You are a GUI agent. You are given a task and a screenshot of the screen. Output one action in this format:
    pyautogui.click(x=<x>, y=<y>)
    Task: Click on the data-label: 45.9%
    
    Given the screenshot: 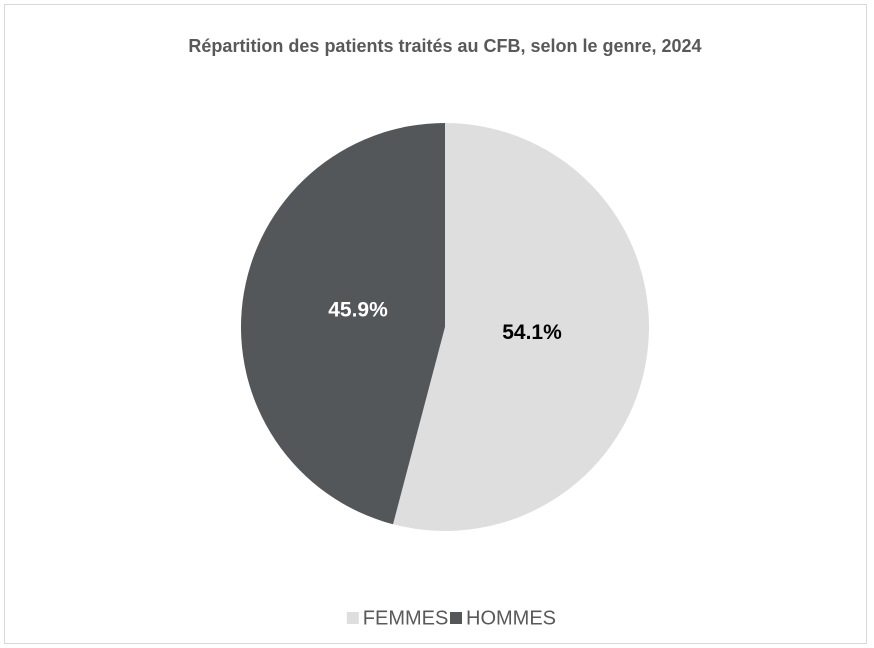 What is the action you would take?
    pyautogui.click(x=358, y=309)
    